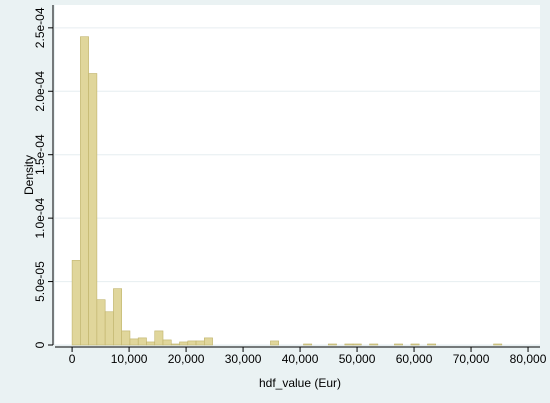 The height and width of the screenshot is (403, 550). I want to click on x-tick-label: 0, so click(72, 359).